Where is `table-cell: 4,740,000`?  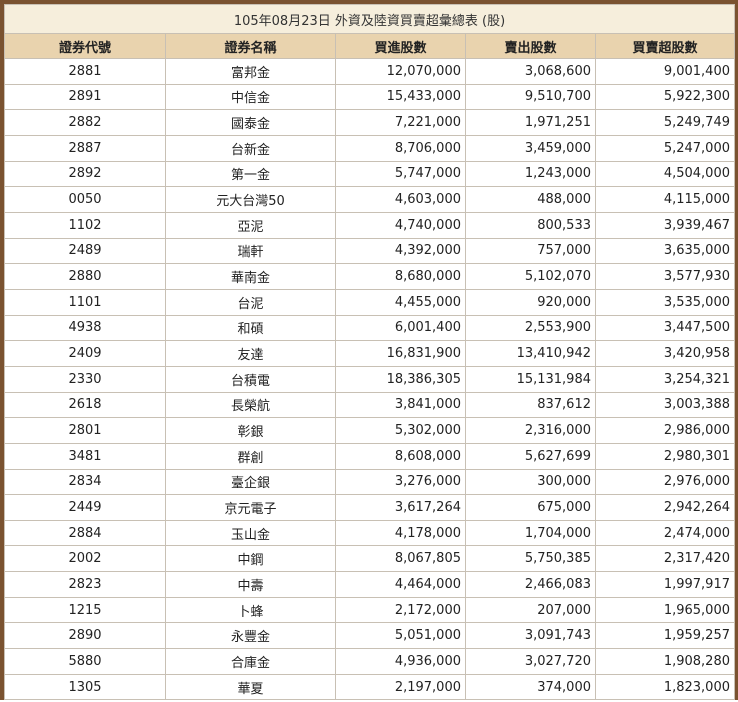
table-cell: 4,740,000 is located at coordinates (400, 225).